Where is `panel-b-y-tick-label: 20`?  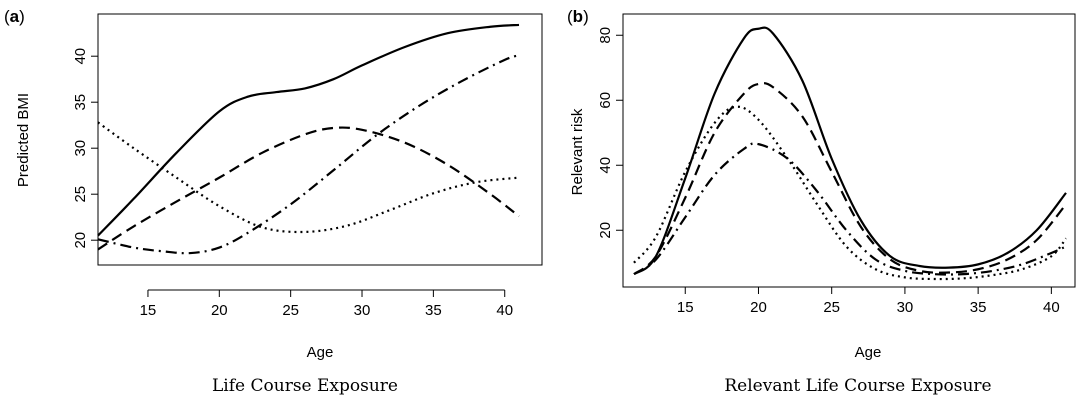
panel-b-y-tick-label: 20 is located at coordinates (605, 230).